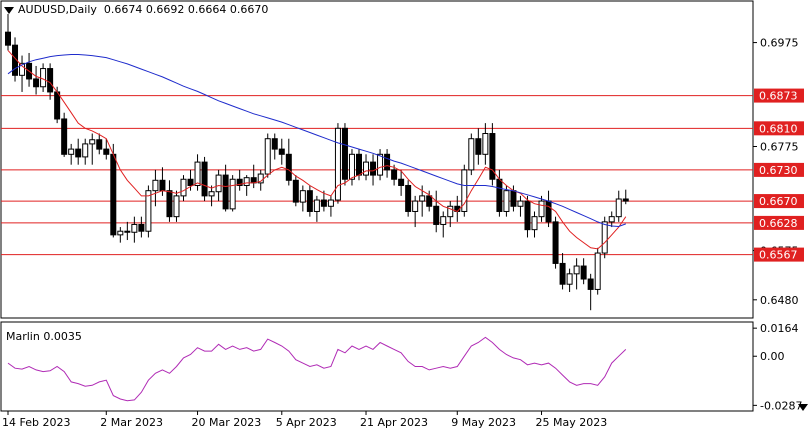 Image resolution: width=812 pixels, height=435 pixels. I want to click on level-price-label: 0.6730, so click(778, 170).